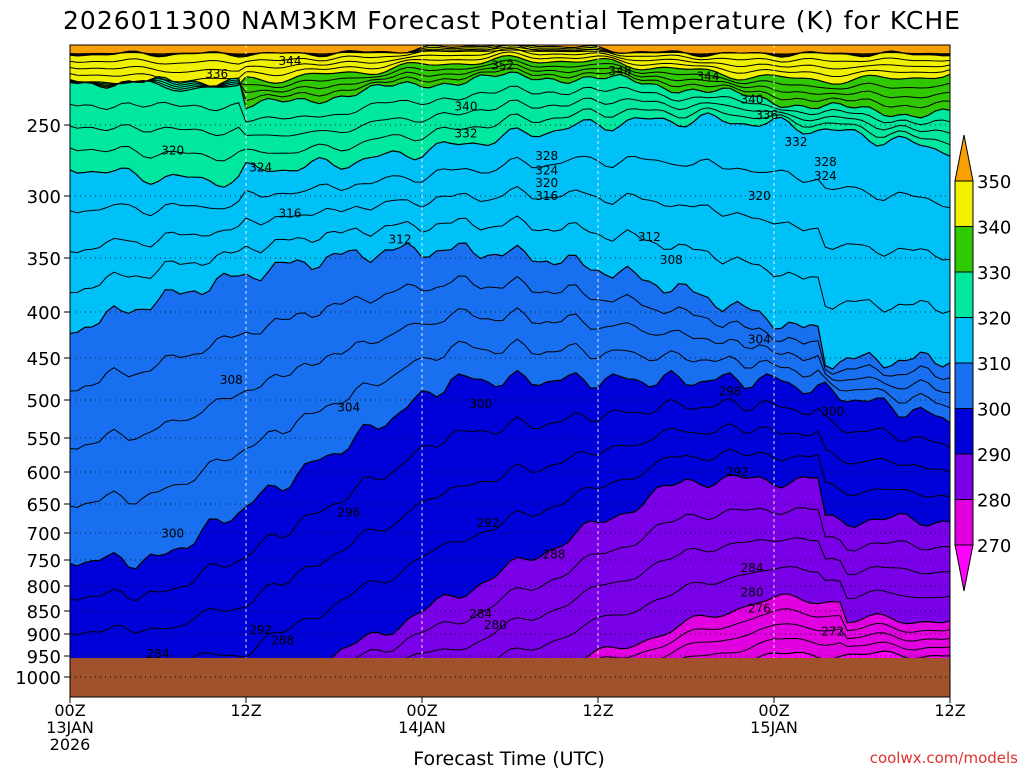 The height and width of the screenshot is (768, 1024). What do you see at coordinates (964, 158) in the screenshot?
I see `colorbar-upper-arrow` at bounding box center [964, 158].